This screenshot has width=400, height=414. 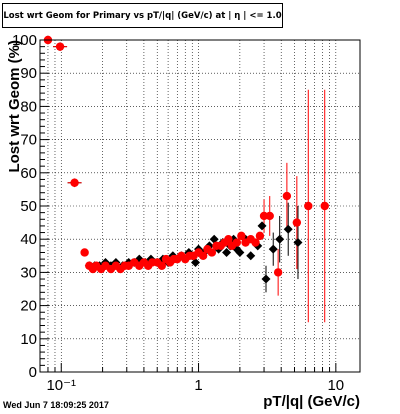 What do you see at coordinates (28, 339) in the screenshot?
I see `y-tick-label: 10` at bounding box center [28, 339].